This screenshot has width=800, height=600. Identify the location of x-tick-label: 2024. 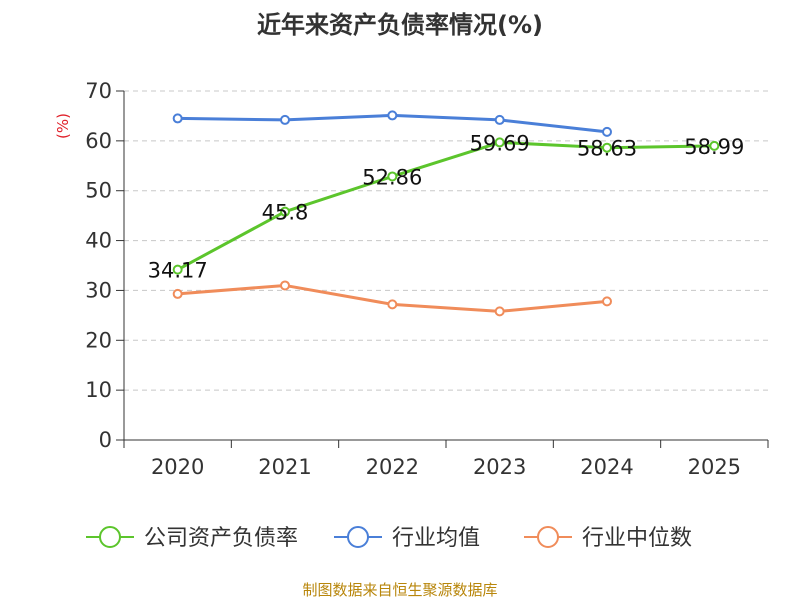
(606, 467).